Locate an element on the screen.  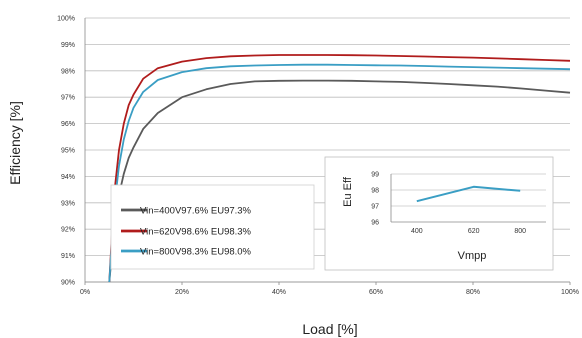
y-tick-label: 96% is located at coordinates (68, 124).